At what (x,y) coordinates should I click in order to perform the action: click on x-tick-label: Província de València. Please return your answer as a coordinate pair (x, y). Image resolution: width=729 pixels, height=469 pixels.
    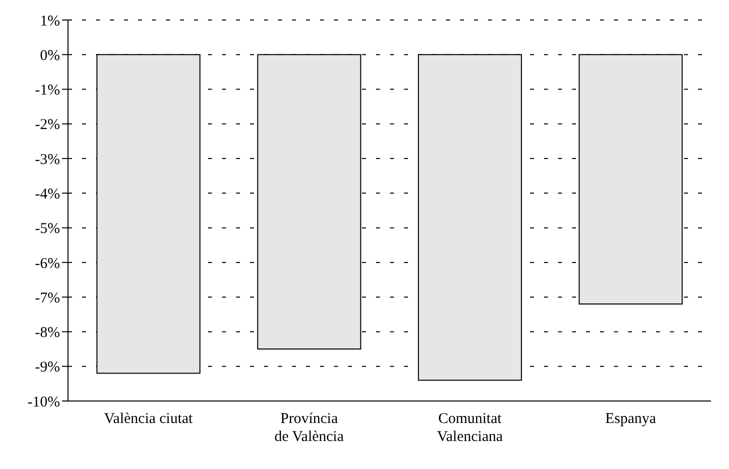
    Looking at the image, I should click on (309, 428).